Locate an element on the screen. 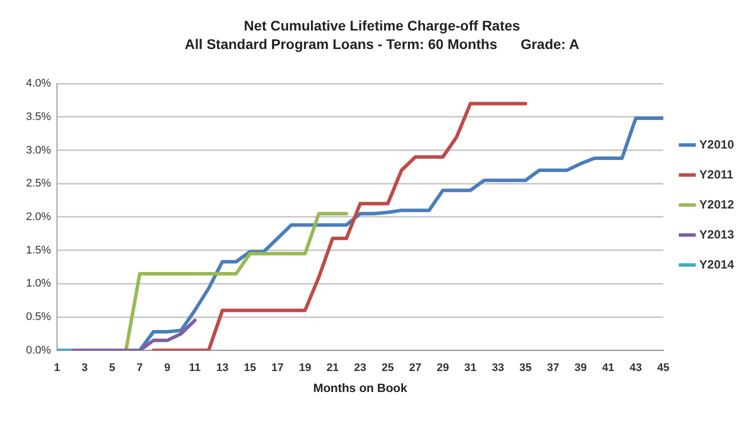 The image size is (754, 440). x-tick-label: 25 is located at coordinates (388, 368).